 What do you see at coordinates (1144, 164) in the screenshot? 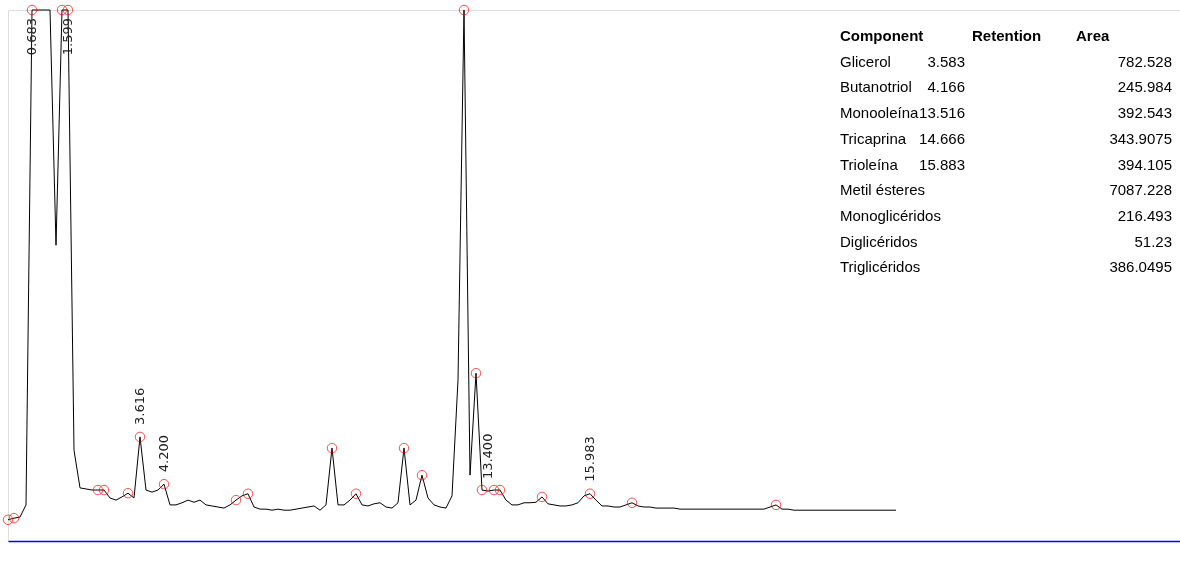
I see `text: 394.105` at bounding box center [1144, 164].